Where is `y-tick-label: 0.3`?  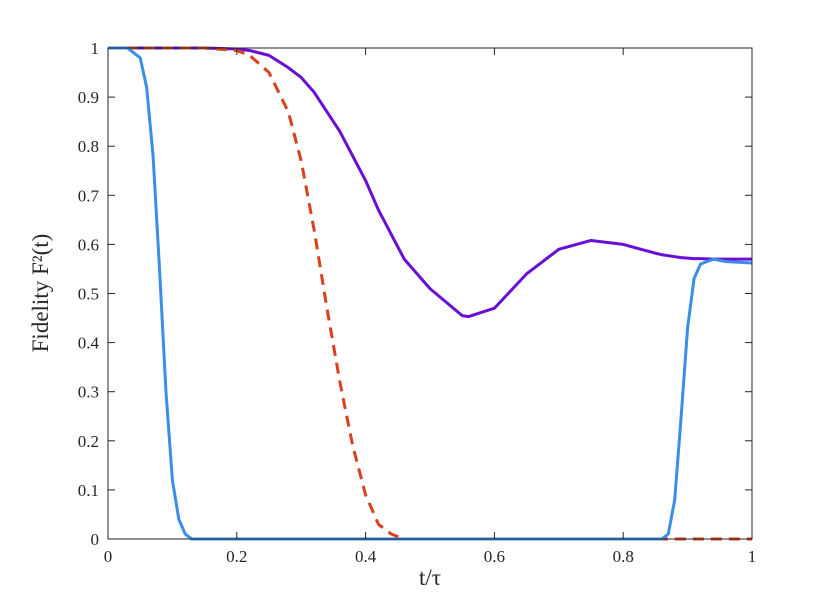 y-tick-label: 0.3 is located at coordinates (88, 392).